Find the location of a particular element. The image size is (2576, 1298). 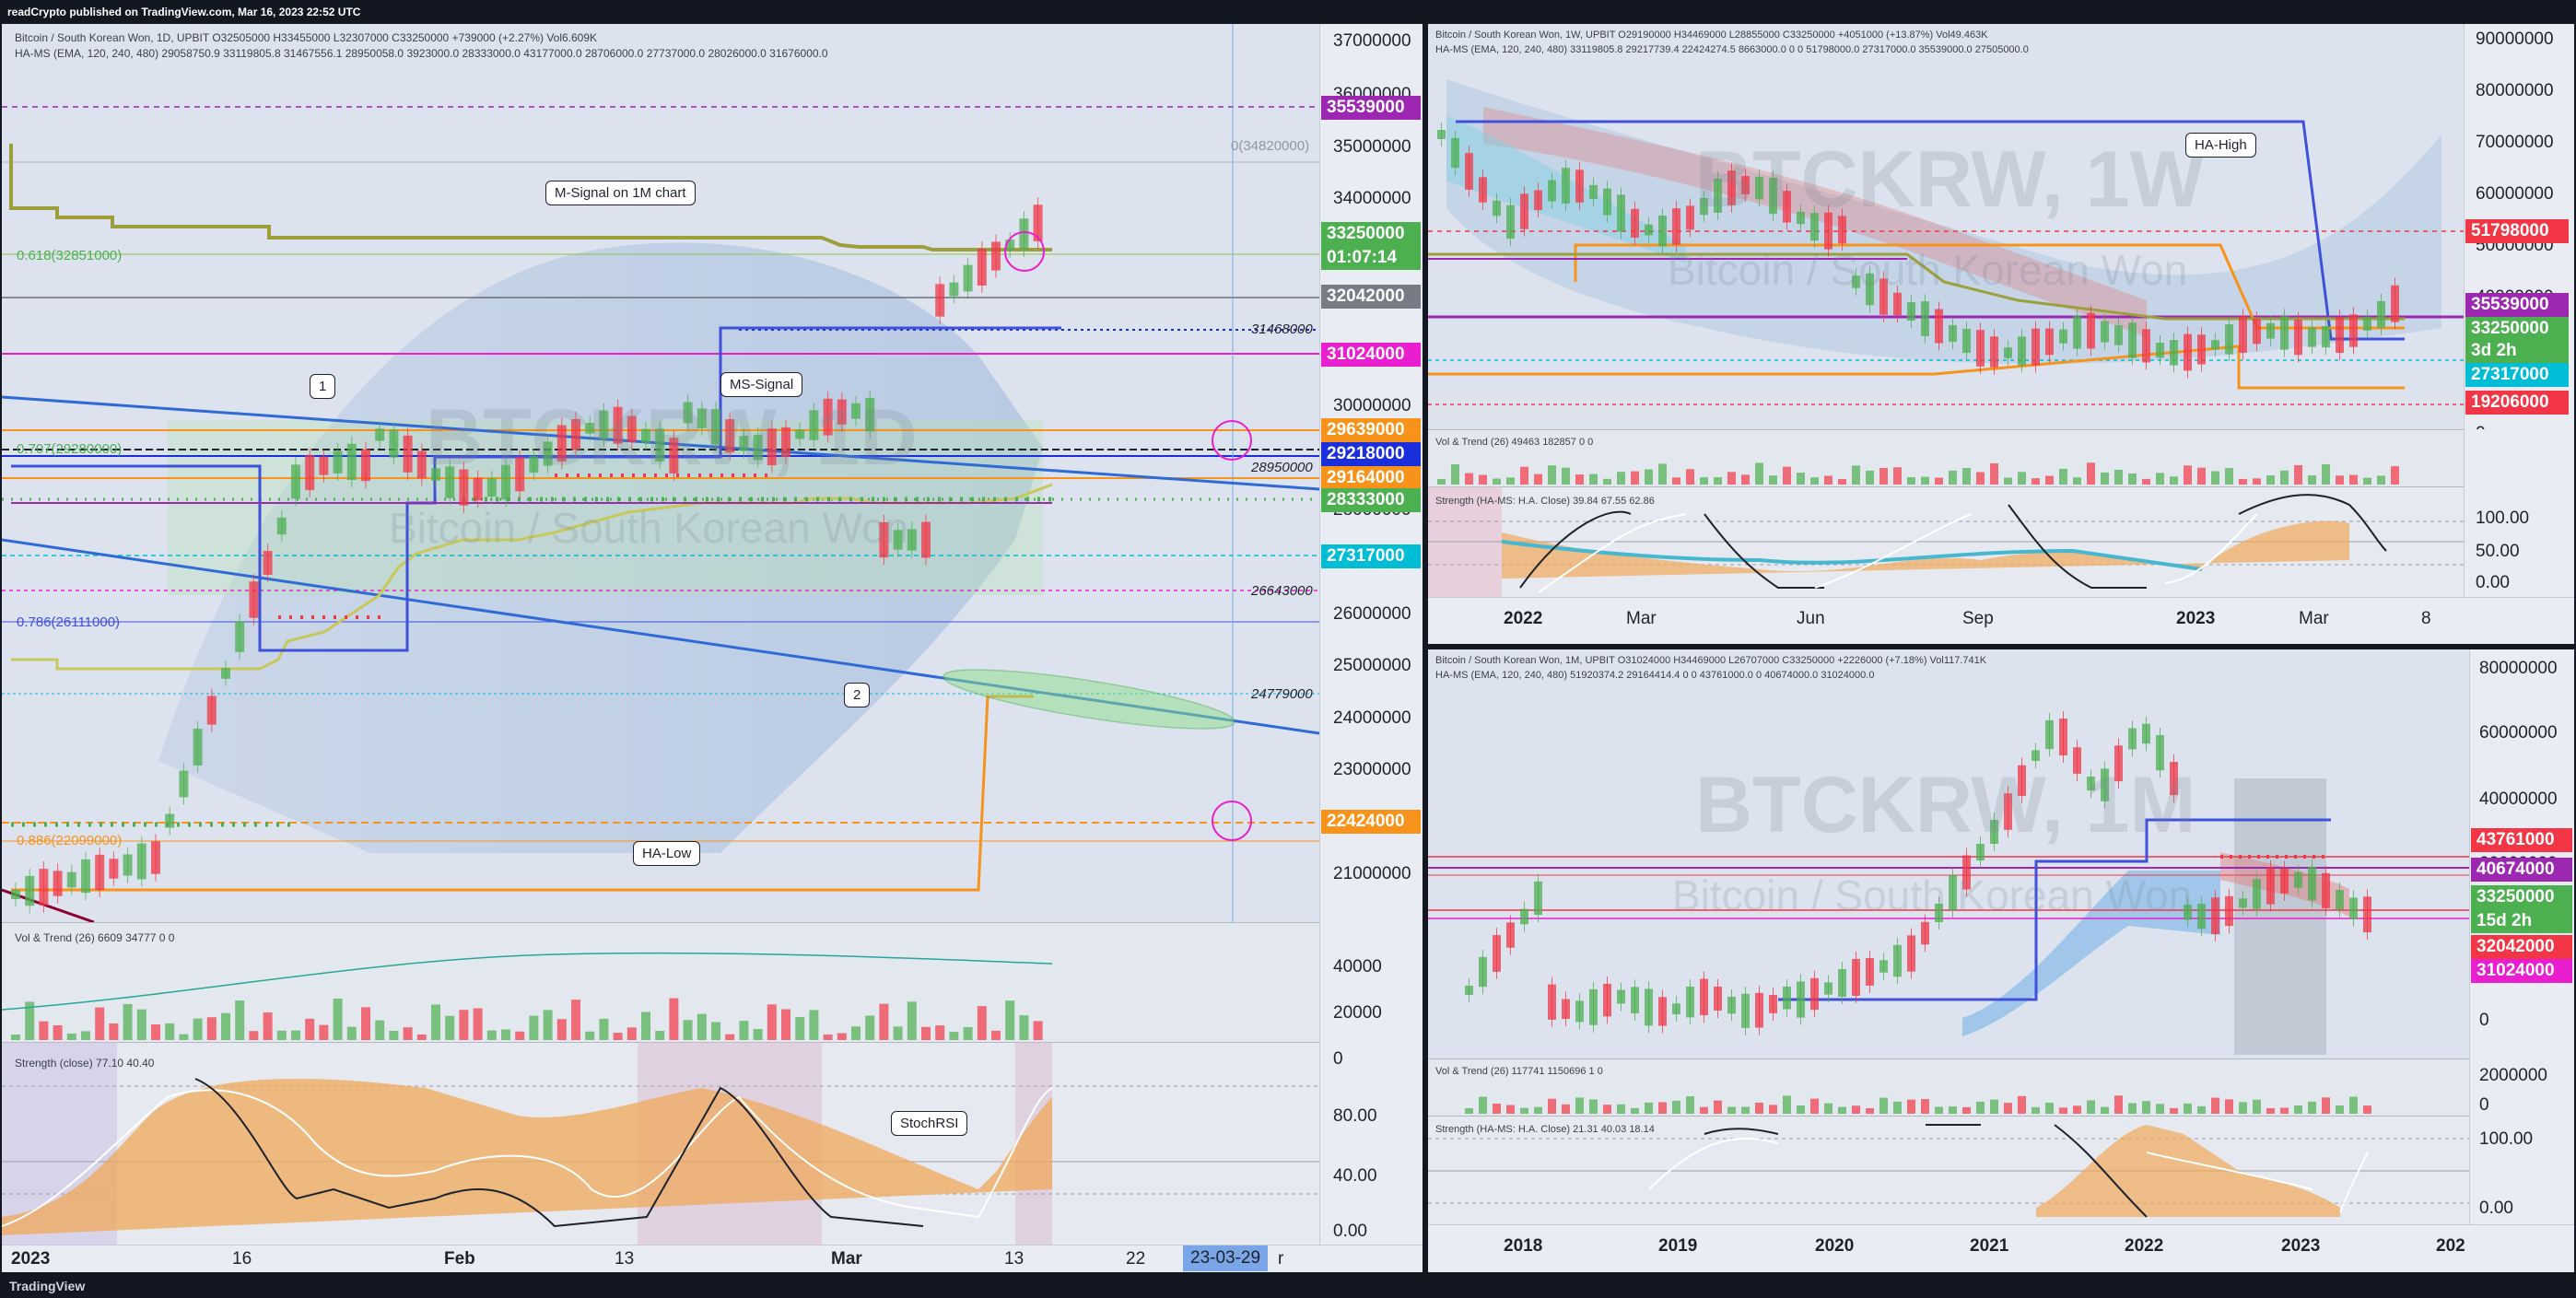

daily-strength-pane is located at coordinates (660, 1143).